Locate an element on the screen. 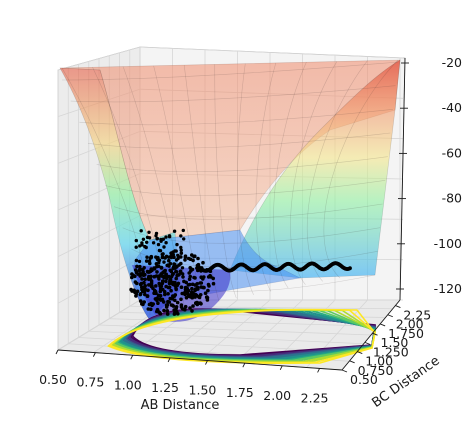 This screenshot has height=437, width=470. z-ticks: -20 -40 -60 -80 -100 -120 is located at coordinates (429, 175).